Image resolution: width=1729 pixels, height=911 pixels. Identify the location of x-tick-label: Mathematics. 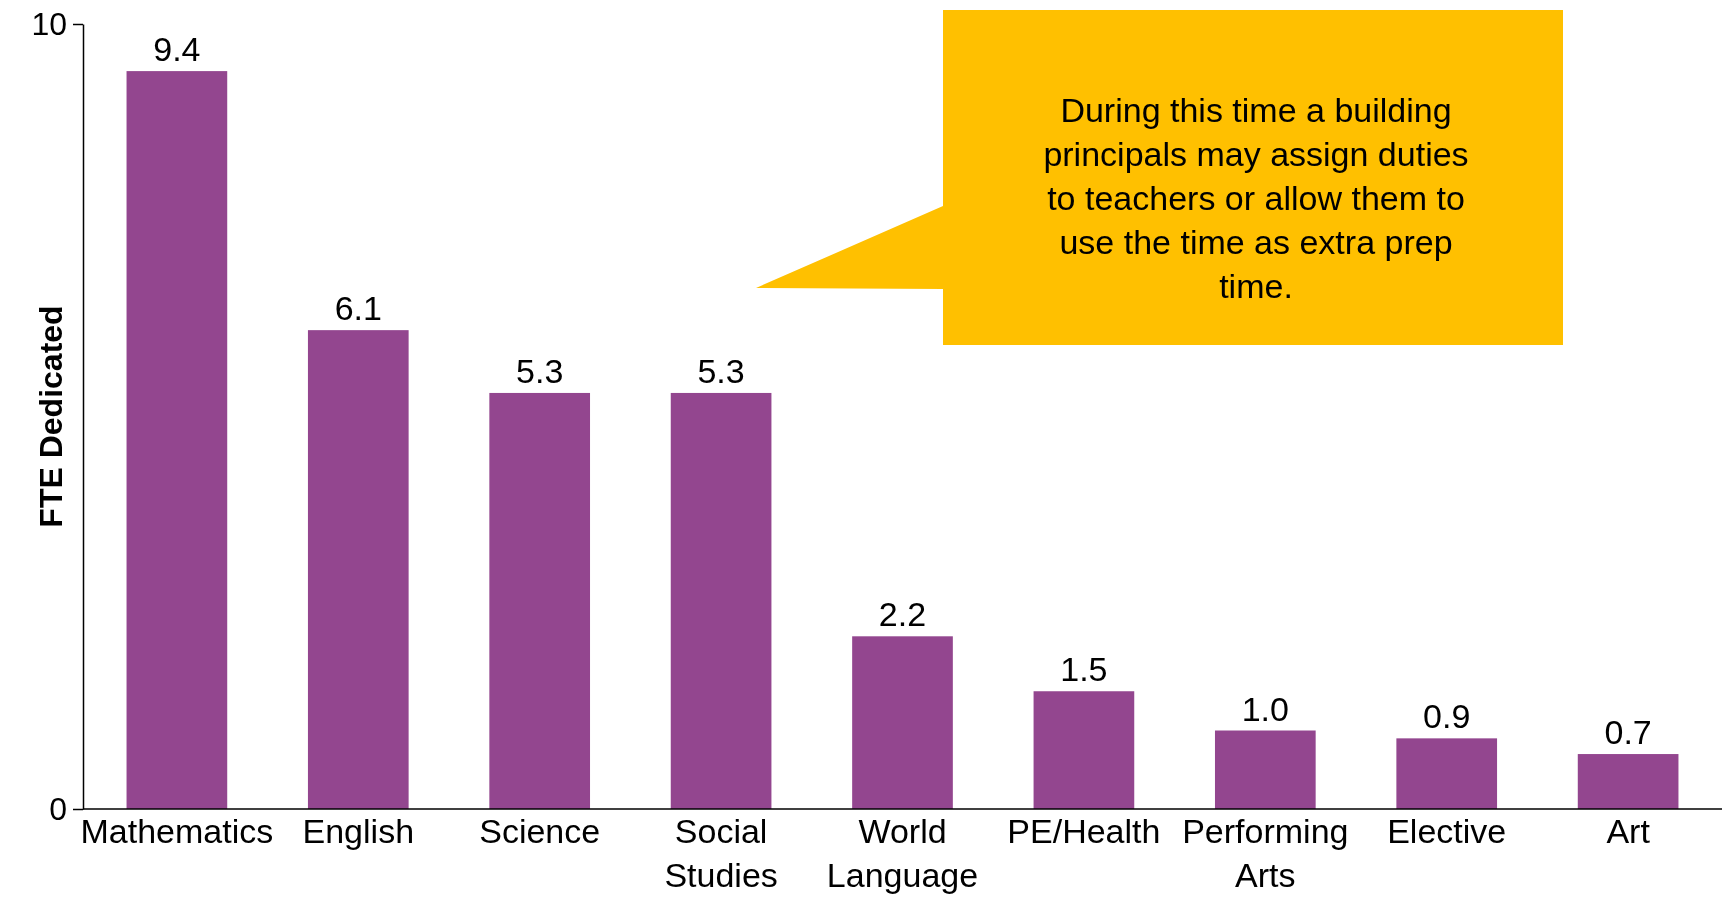
(177, 830).